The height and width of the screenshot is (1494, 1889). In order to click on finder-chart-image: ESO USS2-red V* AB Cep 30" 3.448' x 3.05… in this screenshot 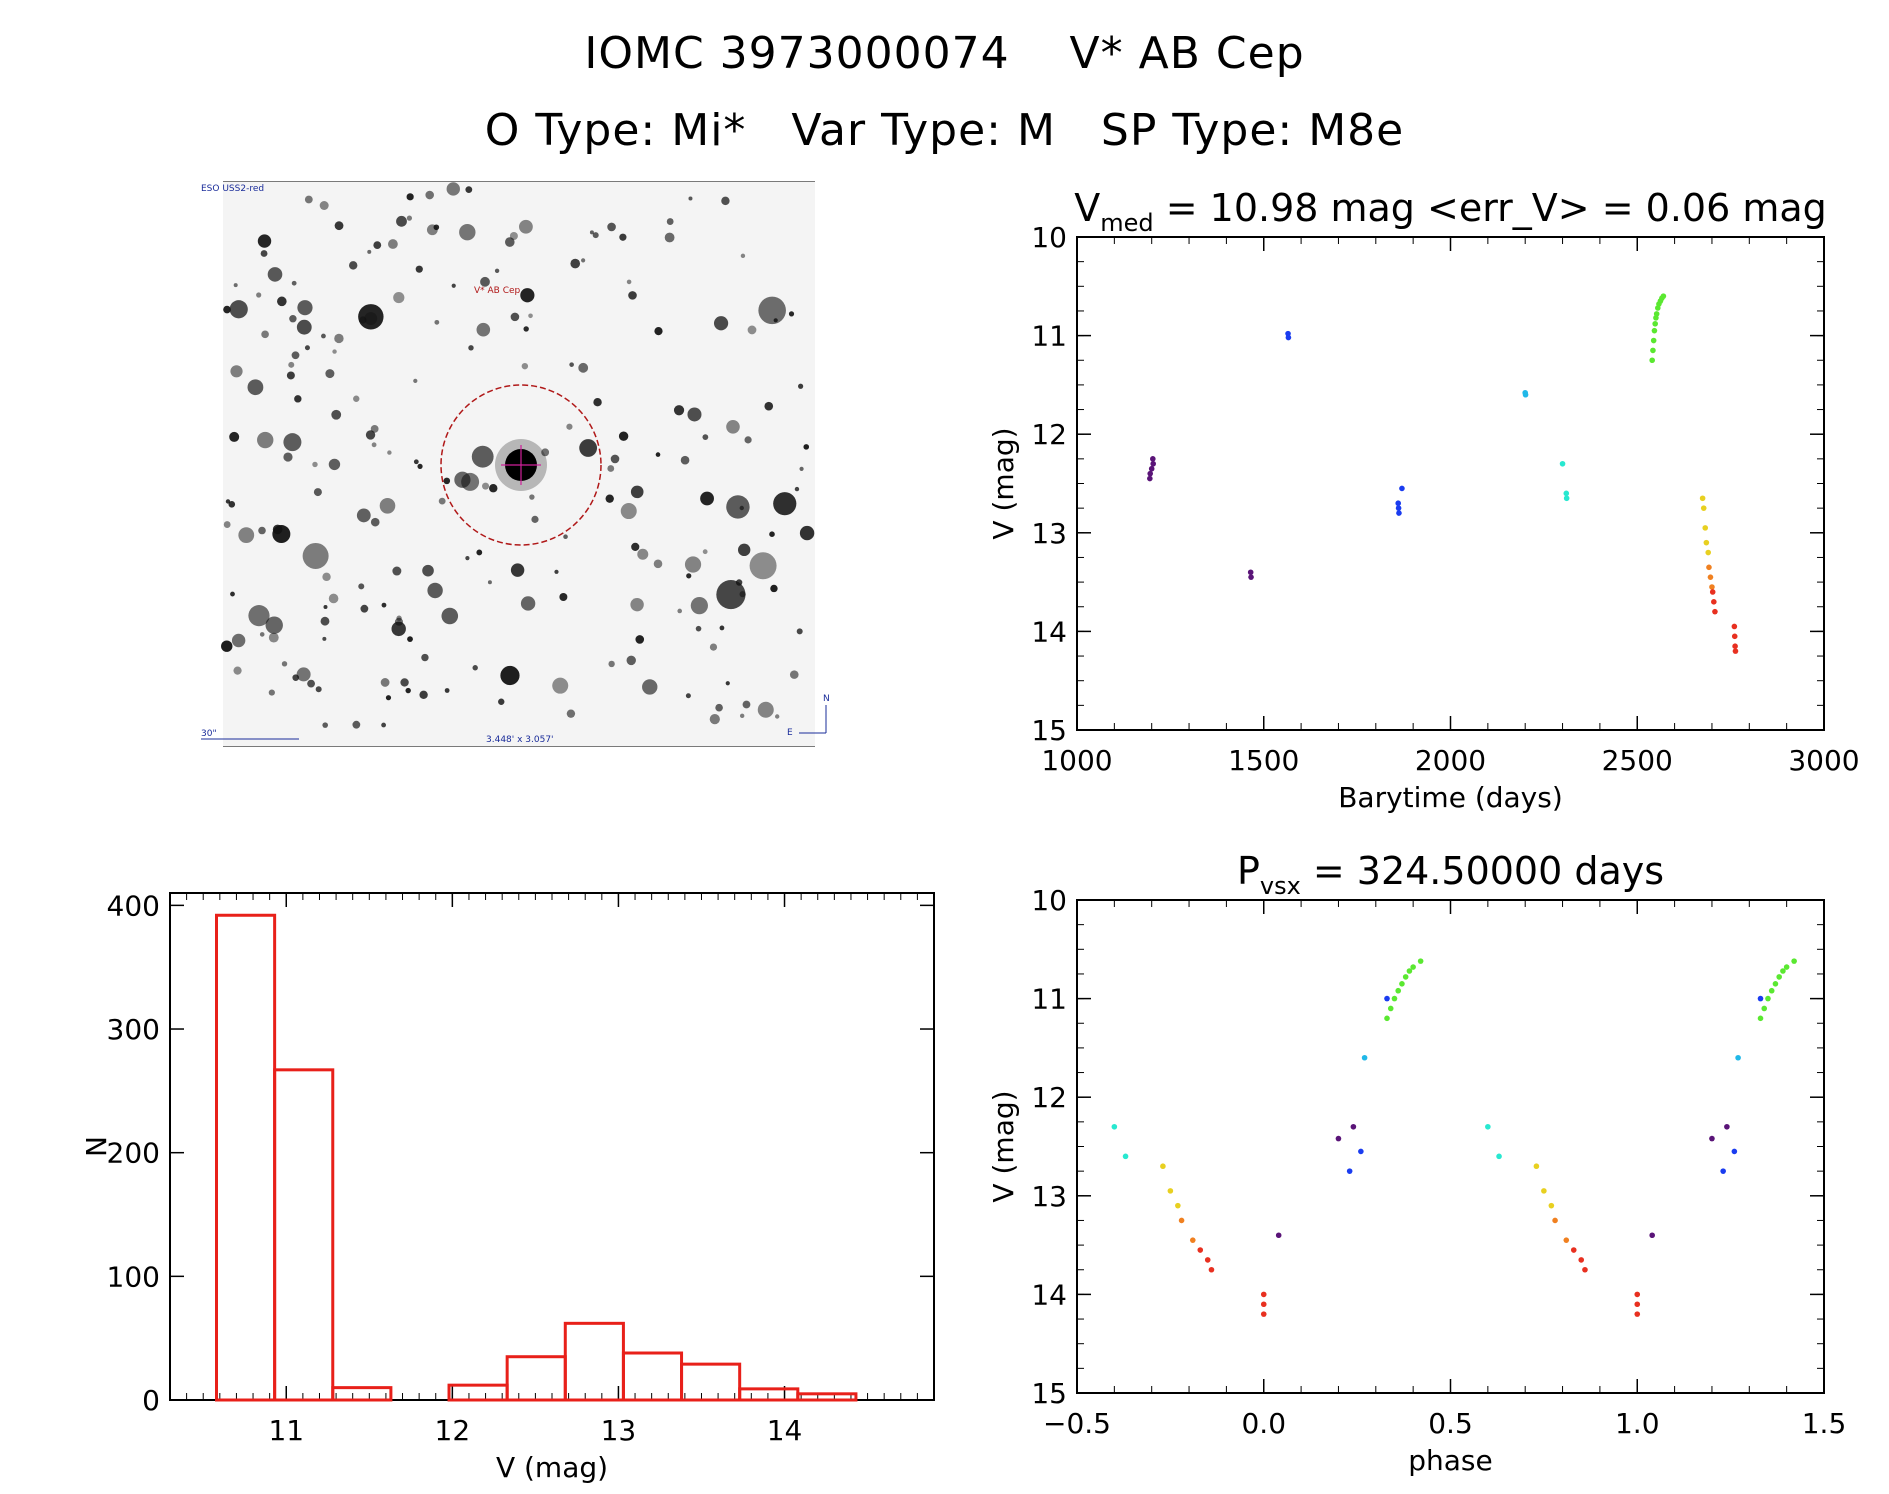, I will do `click(519, 464)`.